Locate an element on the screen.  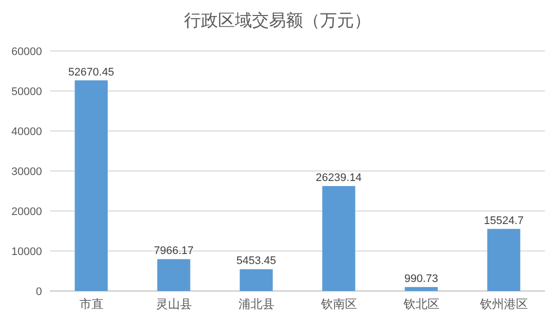
x-tick-label: 市直 is located at coordinates (91, 304).